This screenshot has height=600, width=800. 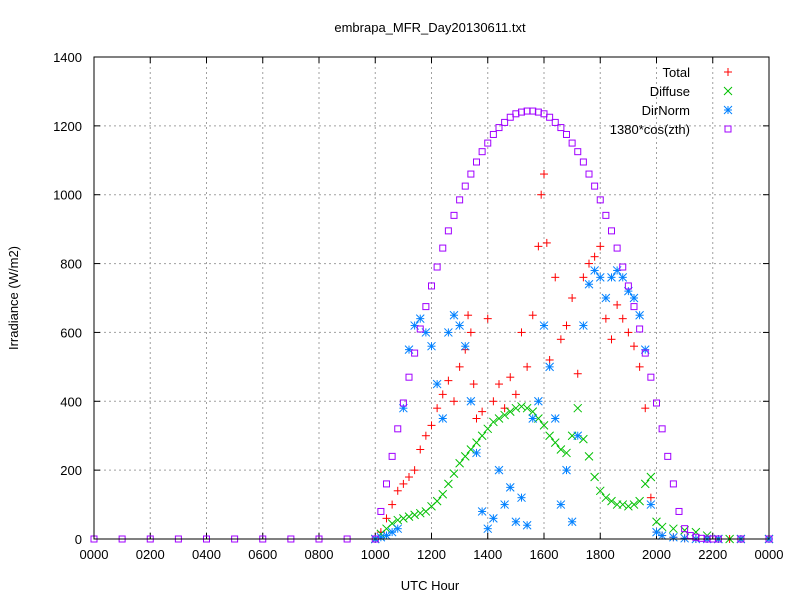 What do you see at coordinates (67, 126) in the screenshot?
I see `y-tick-label: 1200` at bounding box center [67, 126].